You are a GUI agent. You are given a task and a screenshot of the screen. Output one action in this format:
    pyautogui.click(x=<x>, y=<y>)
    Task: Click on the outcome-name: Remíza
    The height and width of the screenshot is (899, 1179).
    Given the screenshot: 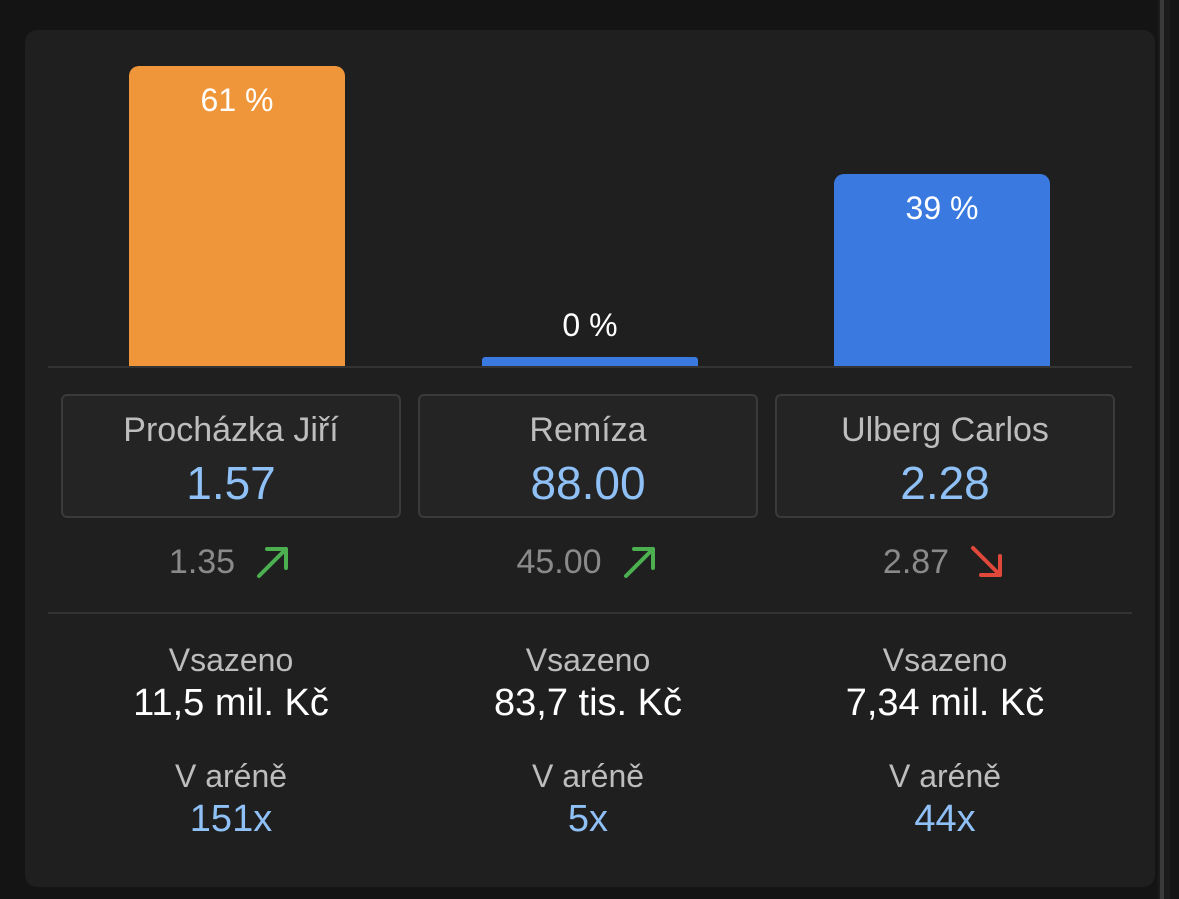 What is the action you would take?
    pyautogui.click(x=588, y=430)
    